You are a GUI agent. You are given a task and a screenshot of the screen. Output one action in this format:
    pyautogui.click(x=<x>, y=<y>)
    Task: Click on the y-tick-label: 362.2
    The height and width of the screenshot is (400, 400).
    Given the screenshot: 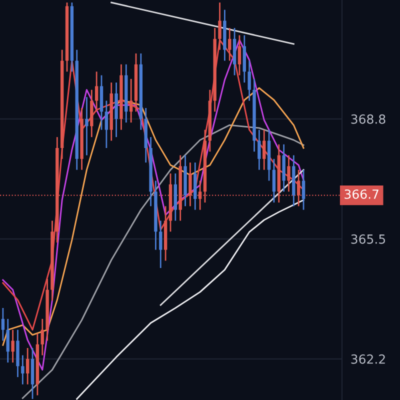 What is the action you would take?
    pyautogui.click(x=368, y=359)
    